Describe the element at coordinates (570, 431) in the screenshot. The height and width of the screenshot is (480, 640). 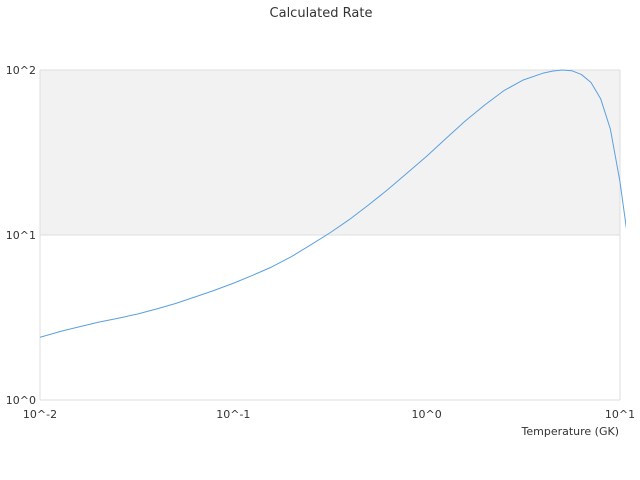
I see `x-axis-label: Temperature (GK)` at that location.